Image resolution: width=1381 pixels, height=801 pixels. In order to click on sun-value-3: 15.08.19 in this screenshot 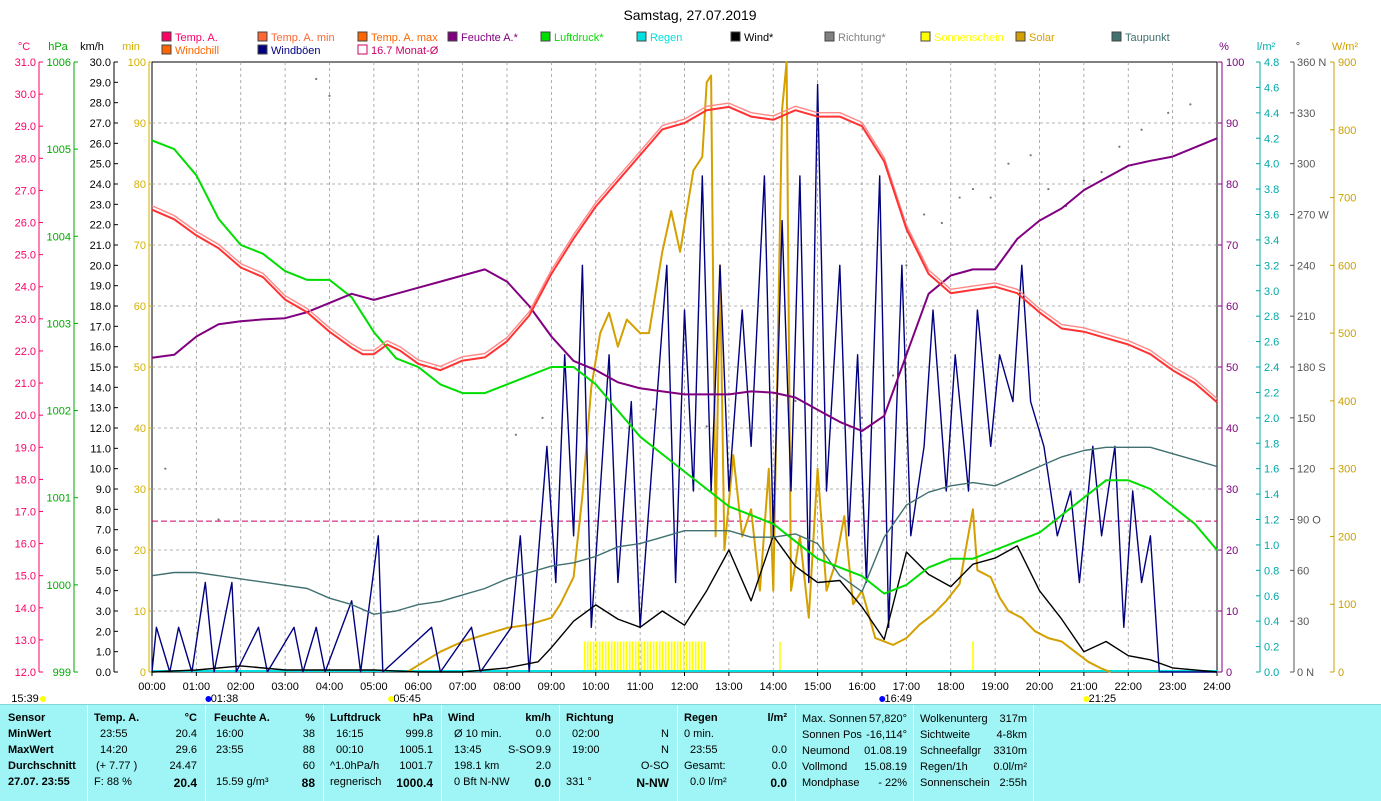, I will do `click(885, 767)`.